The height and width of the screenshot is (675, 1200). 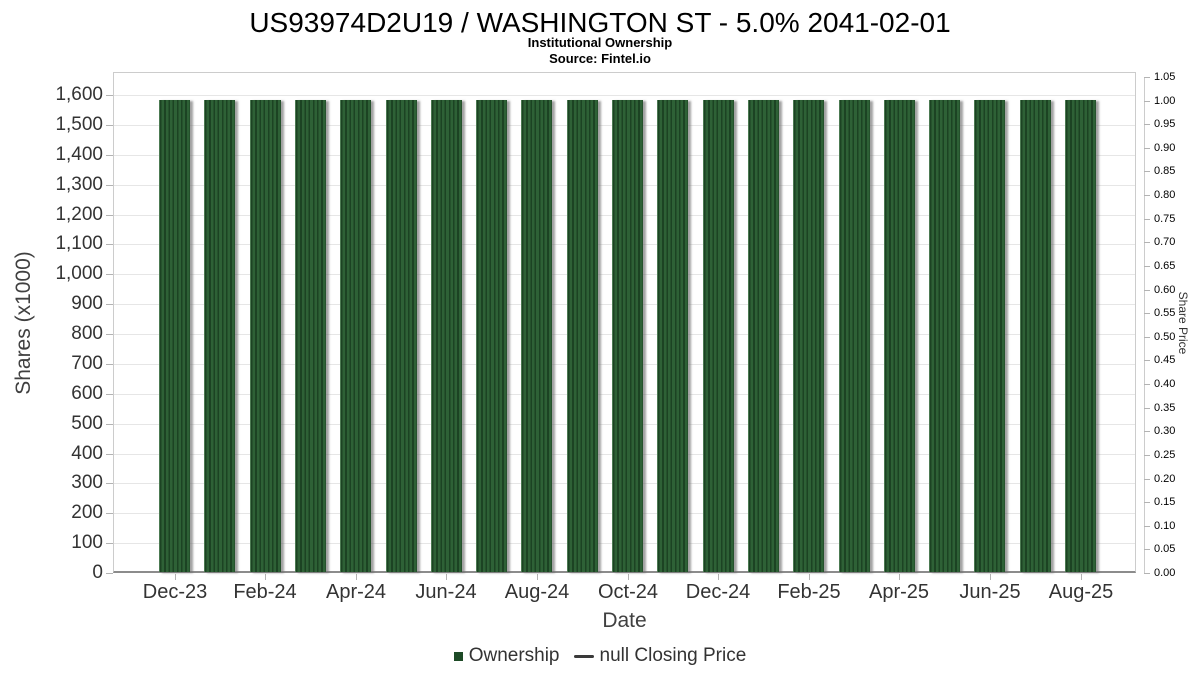 What do you see at coordinates (1165, 148) in the screenshot?
I see `y-axis-tick-label-right: 0.90` at bounding box center [1165, 148].